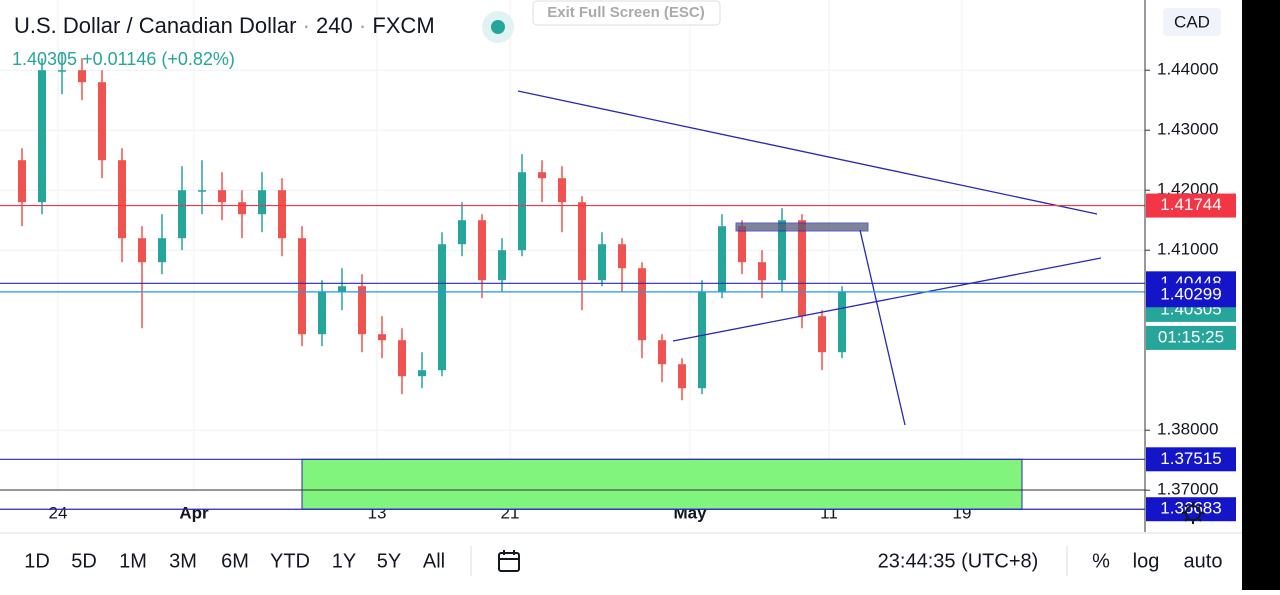 The width and height of the screenshot is (1280, 595). I want to click on calendar-icon, so click(509, 561).